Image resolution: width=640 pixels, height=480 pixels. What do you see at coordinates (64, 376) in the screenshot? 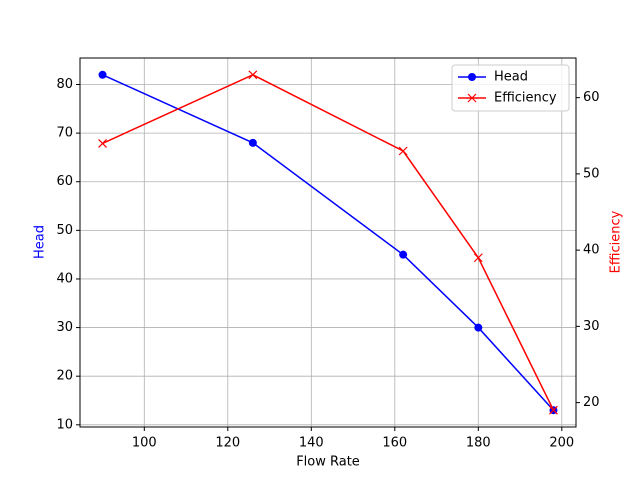
I see `y-tick-label: 20` at bounding box center [64, 376].